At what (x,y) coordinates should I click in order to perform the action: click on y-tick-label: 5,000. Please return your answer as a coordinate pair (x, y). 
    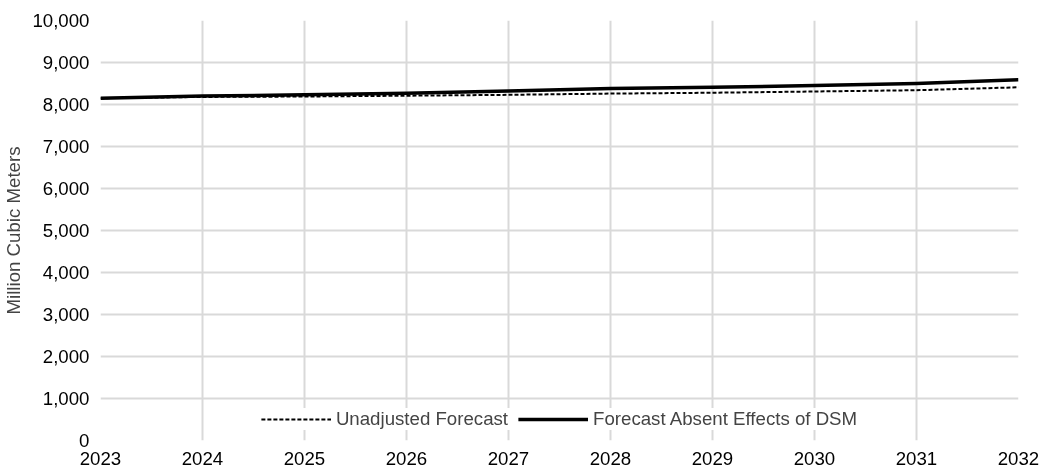
    Looking at the image, I should click on (66, 230).